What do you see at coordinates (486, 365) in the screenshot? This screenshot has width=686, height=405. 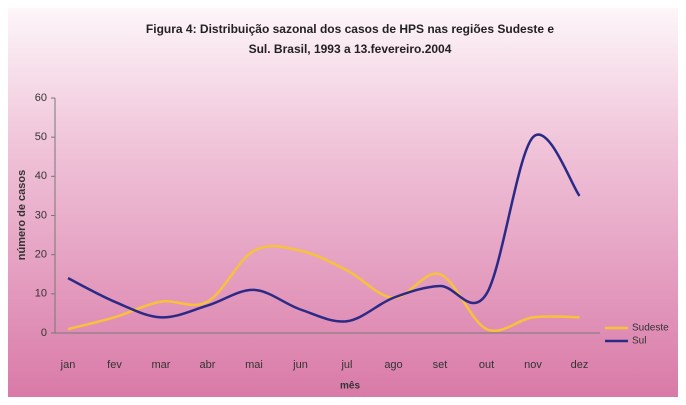 I see `x-tick-label: out` at bounding box center [486, 365].